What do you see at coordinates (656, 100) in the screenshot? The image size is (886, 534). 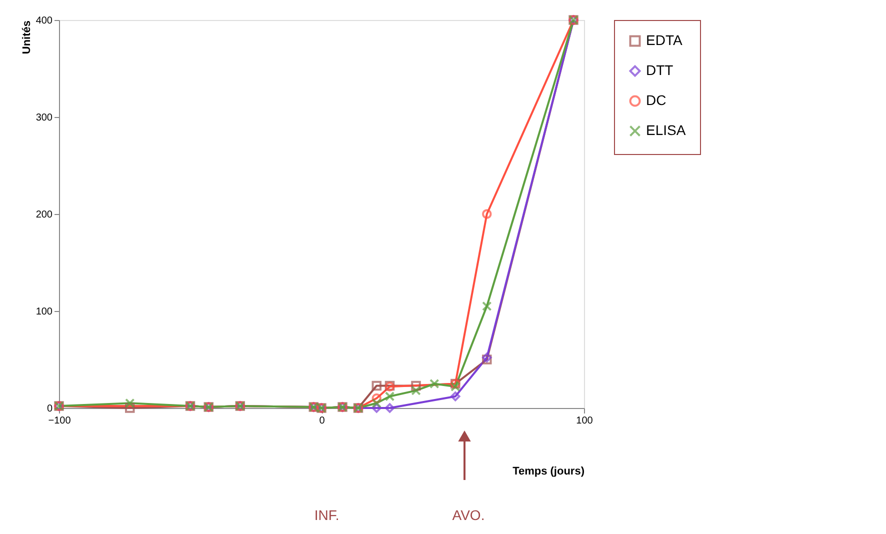 I see `legend-label: DC` at bounding box center [656, 100].